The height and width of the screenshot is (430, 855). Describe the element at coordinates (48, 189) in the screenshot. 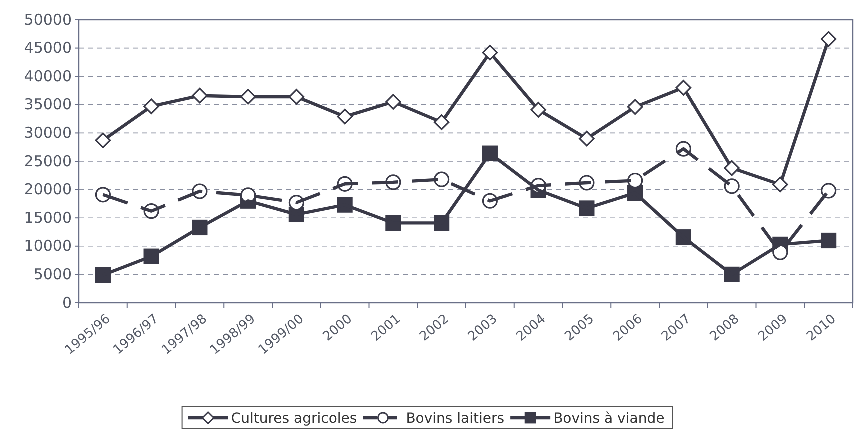

I see `y-tick-label: 20000` at that location.